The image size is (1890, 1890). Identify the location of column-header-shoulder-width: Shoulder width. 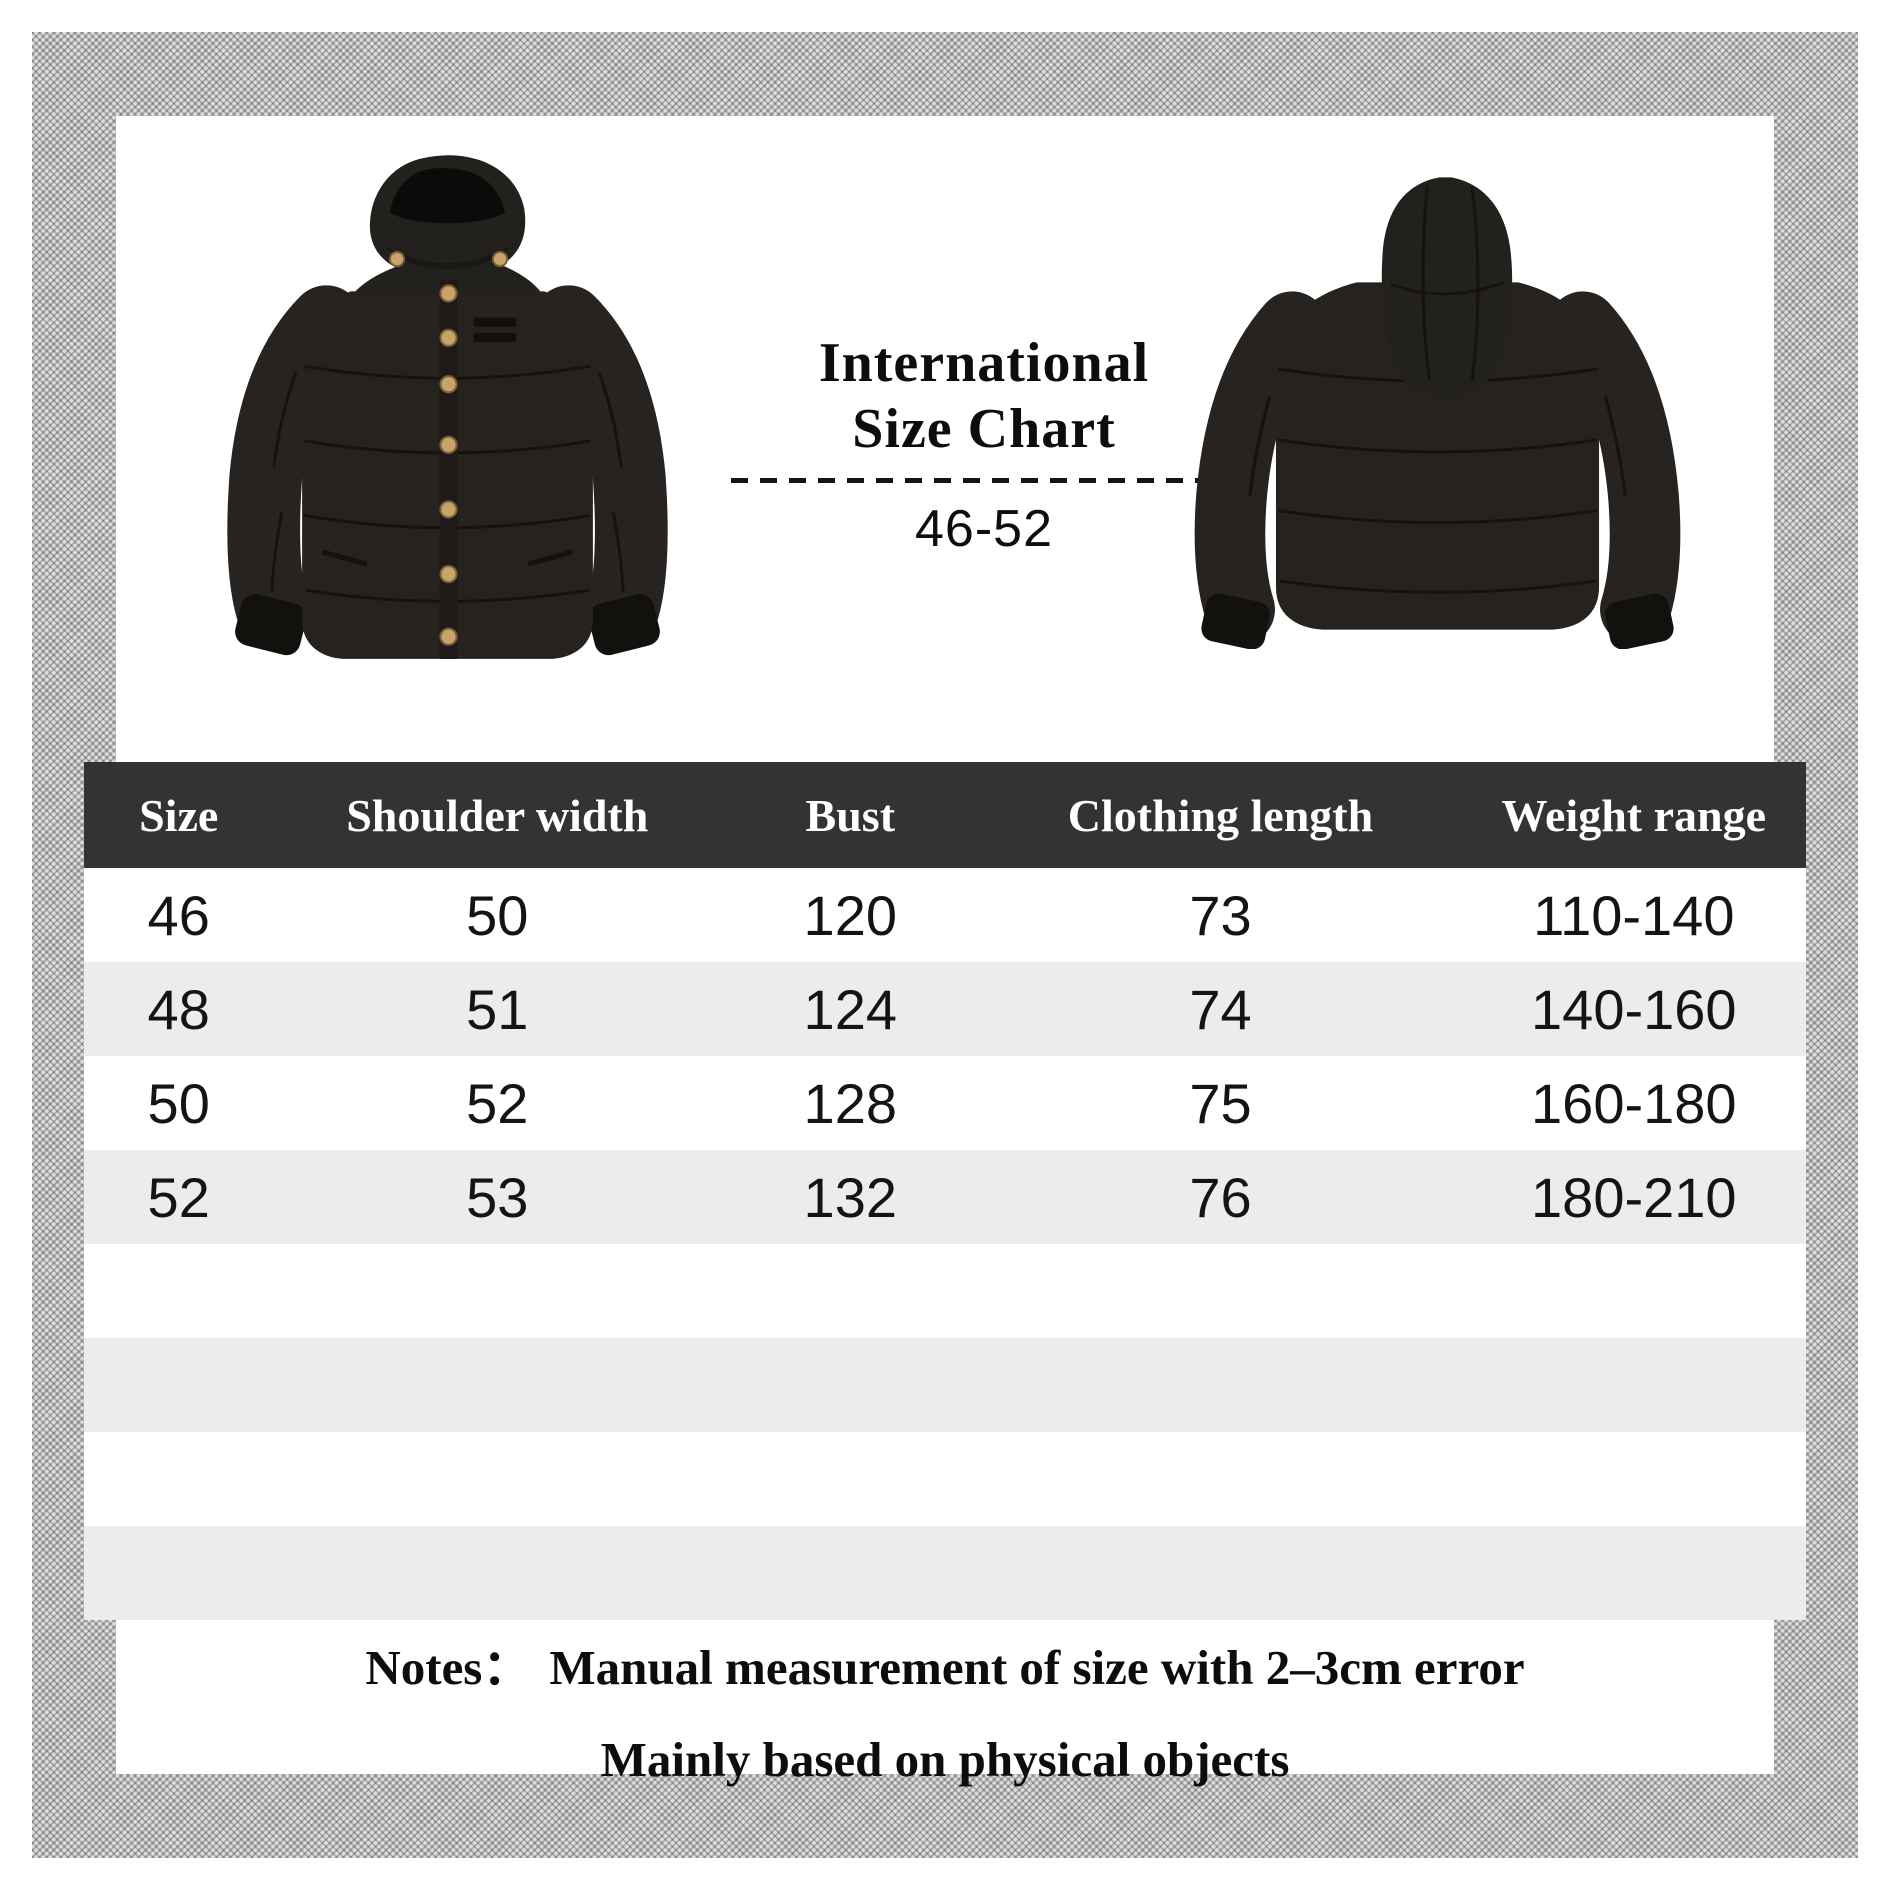
(497, 815).